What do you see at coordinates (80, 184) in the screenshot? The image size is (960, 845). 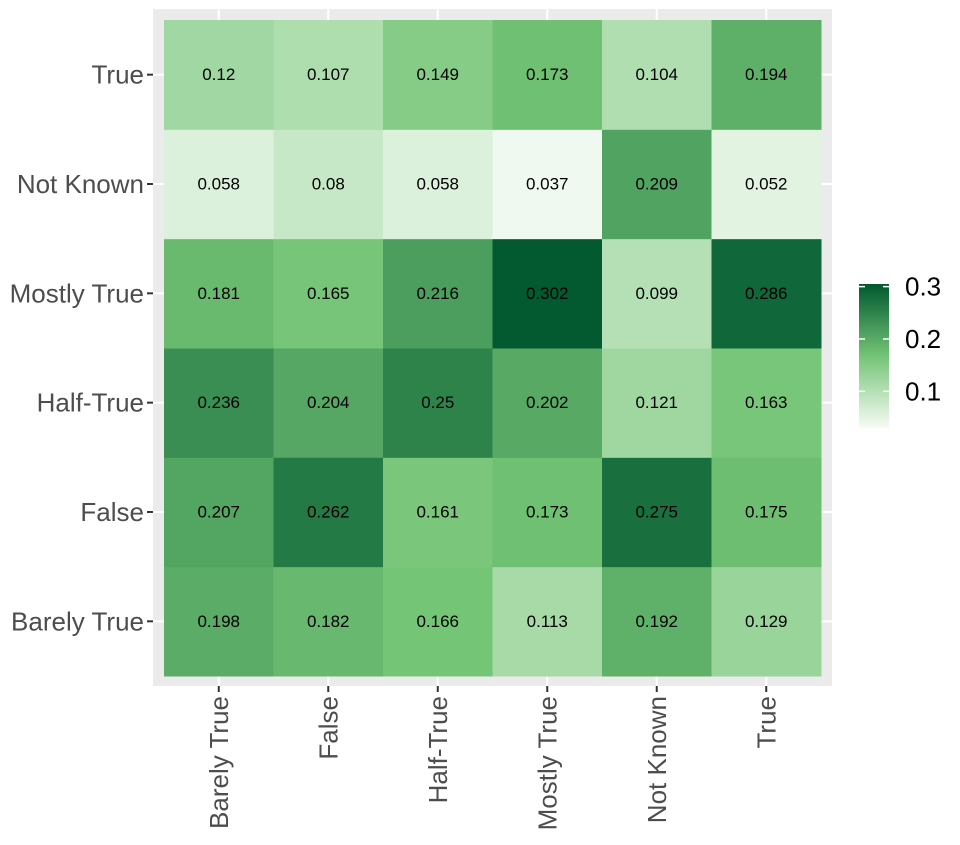 I see `y-axis-tick-label: Not Known` at bounding box center [80, 184].